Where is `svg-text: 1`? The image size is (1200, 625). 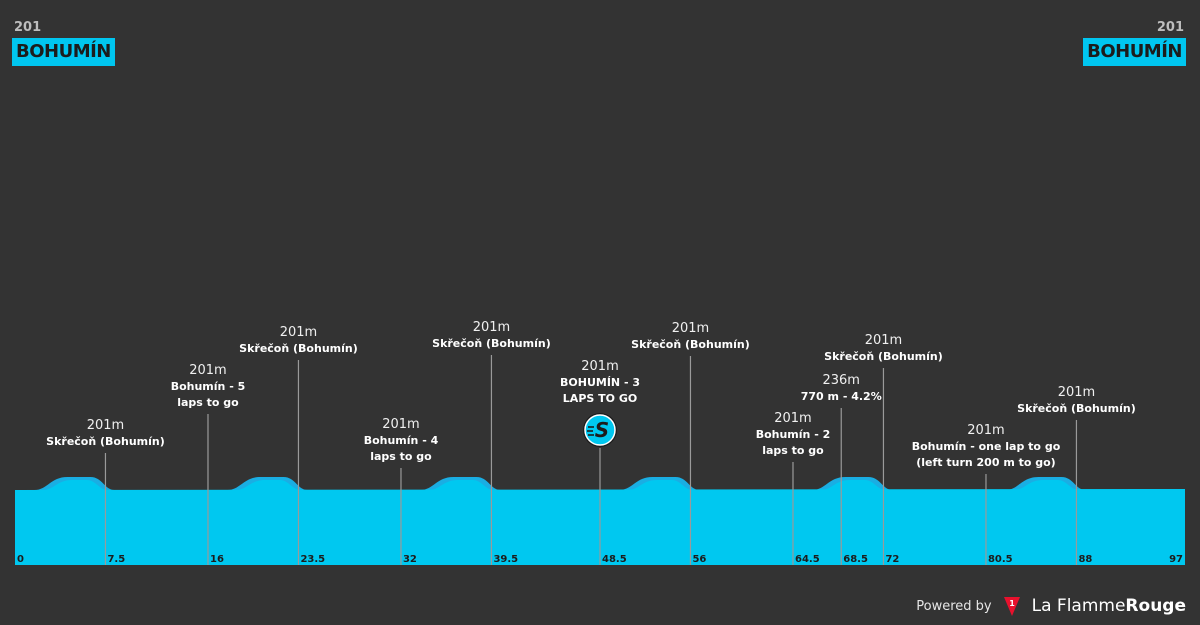
svg-text: 1 is located at coordinates (1012, 603).